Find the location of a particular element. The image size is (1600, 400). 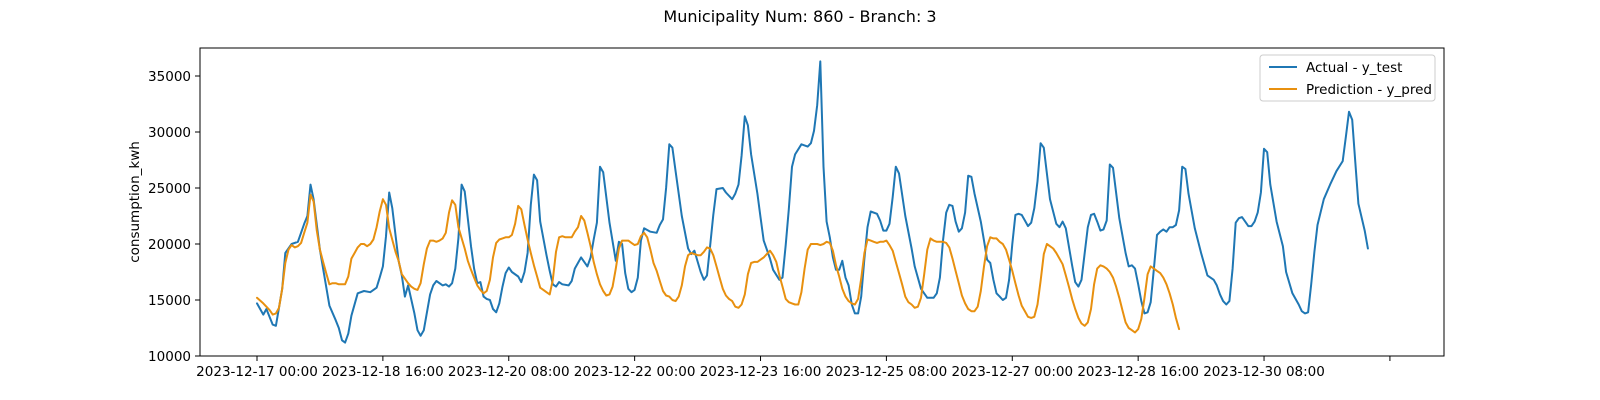

x-tick-label: 2023-12-28 16:00 is located at coordinates (1138, 372).